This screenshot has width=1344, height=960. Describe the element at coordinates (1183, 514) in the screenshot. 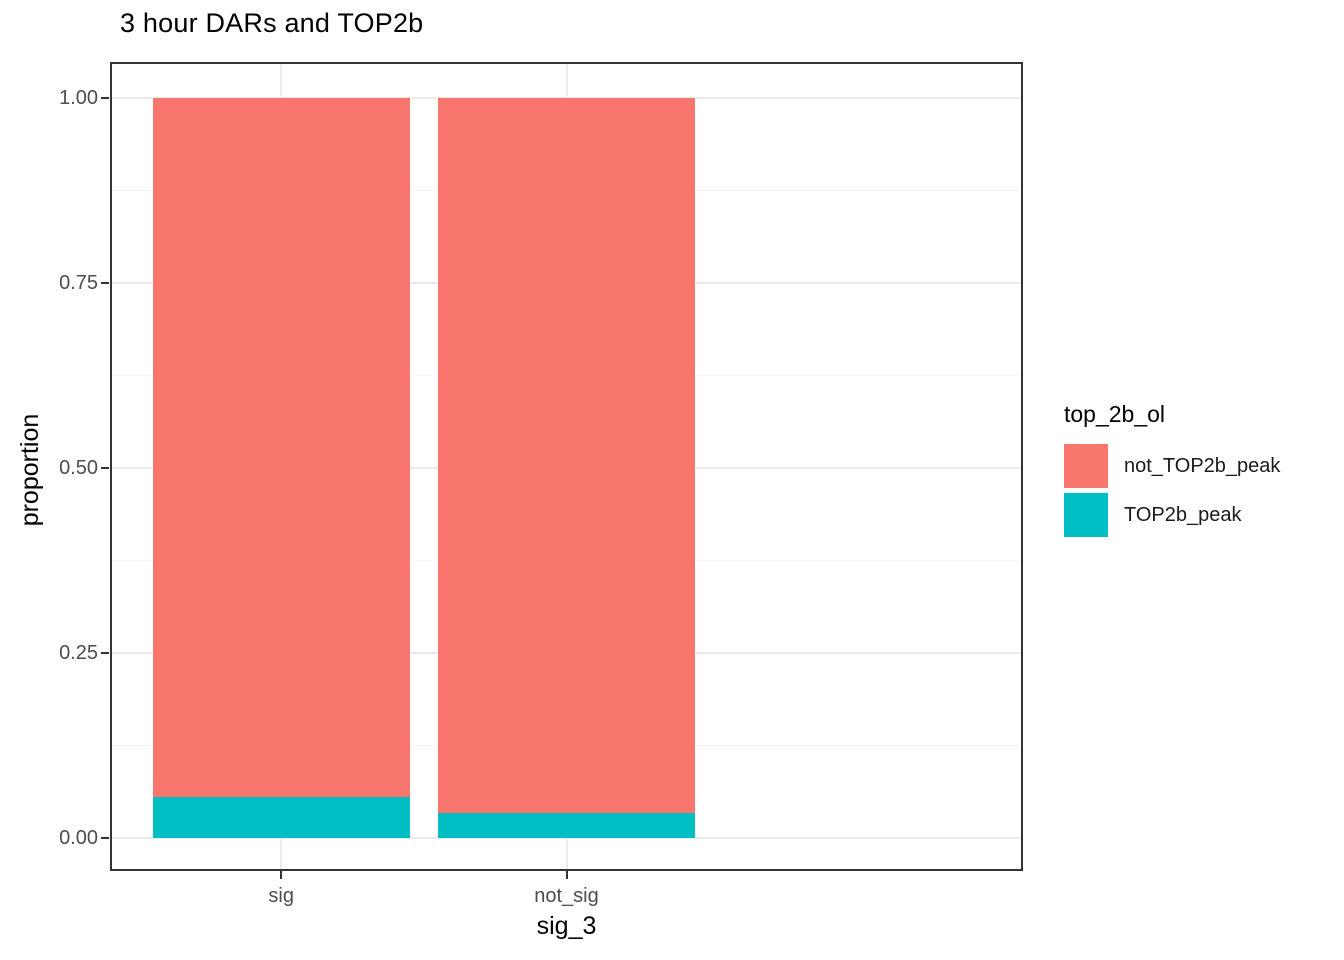

I see `legend-label: TOP2b_peak` at that location.